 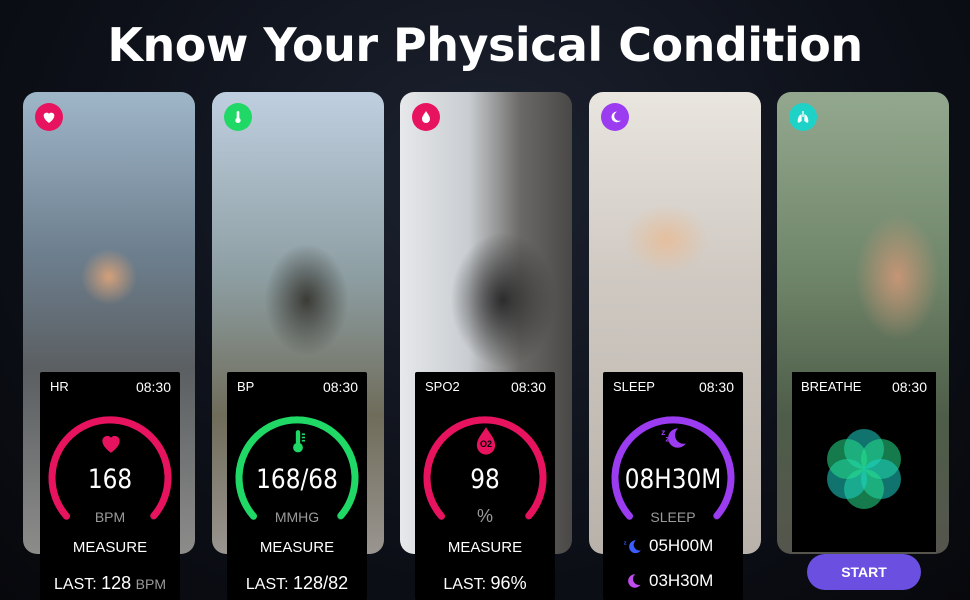 What do you see at coordinates (116, 583) in the screenshot?
I see `last-value: 128` at bounding box center [116, 583].